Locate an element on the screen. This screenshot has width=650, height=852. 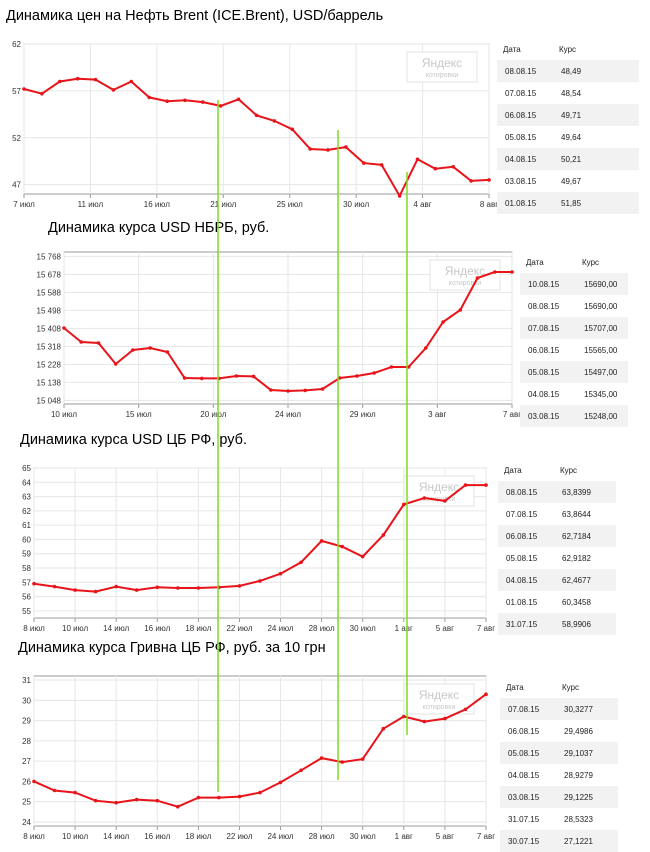
cell-rate: 27,1221 is located at coordinates (587, 841).